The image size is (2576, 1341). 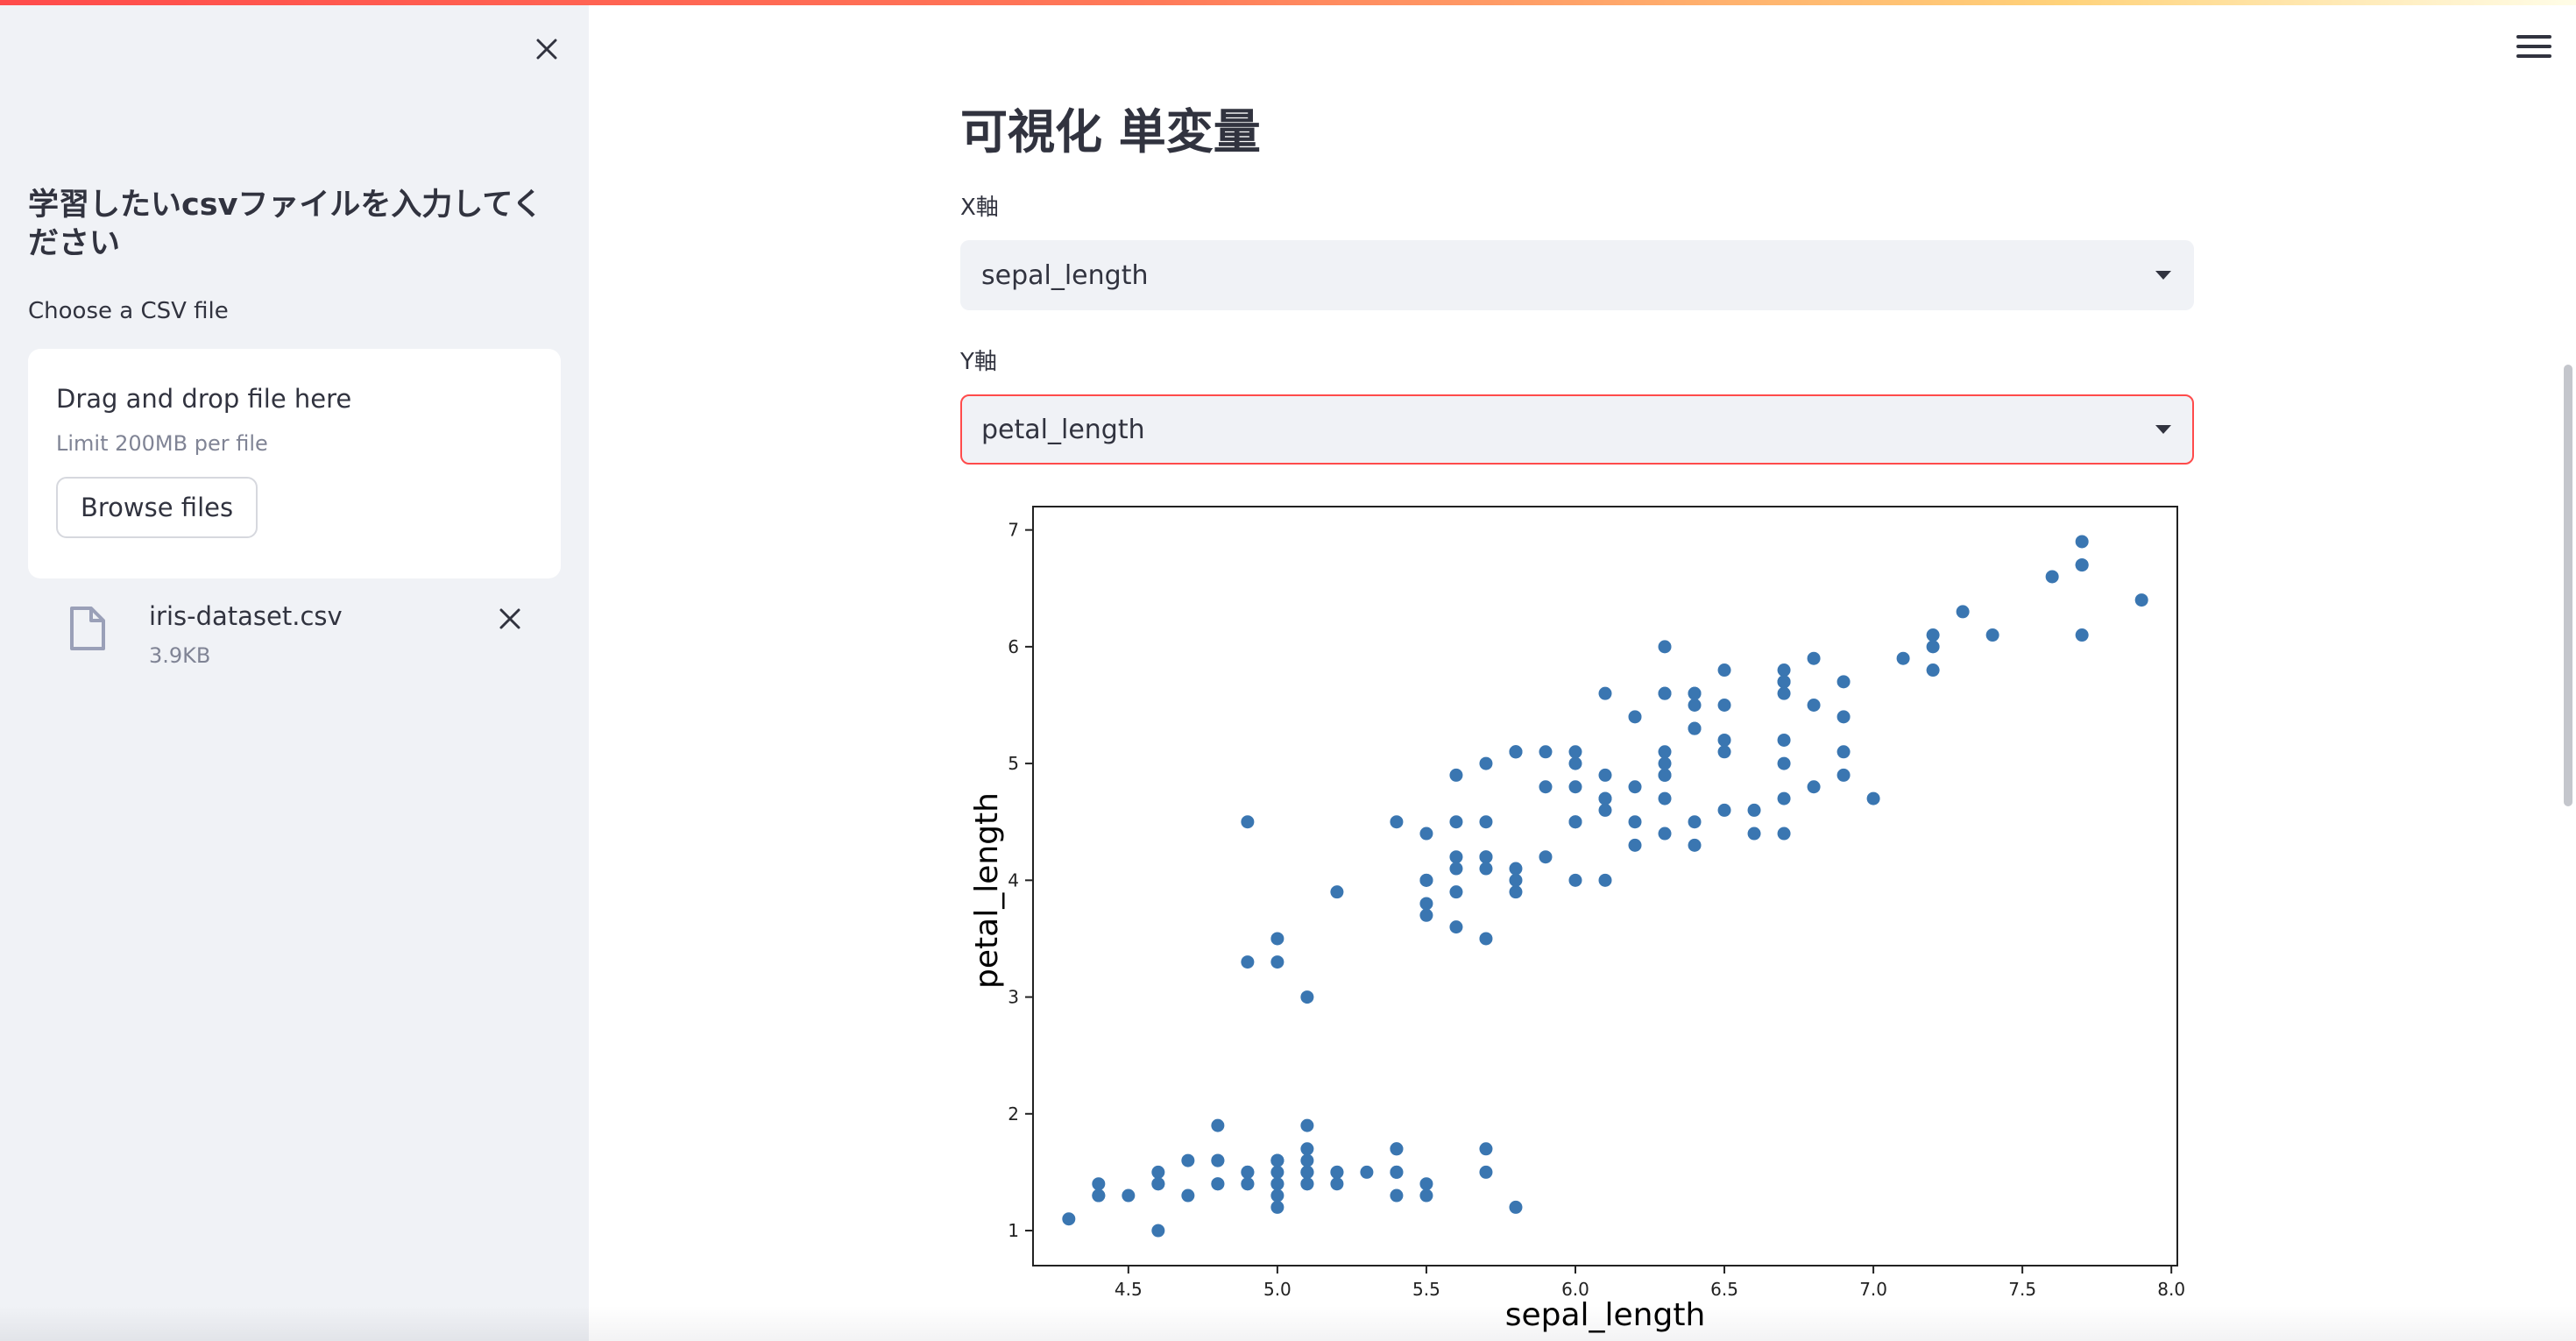 What do you see at coordinates (246, 616) in the screenshot?
I see `uploaded-file-name: iris-dataset.csv` at bounding box center [246, 616].